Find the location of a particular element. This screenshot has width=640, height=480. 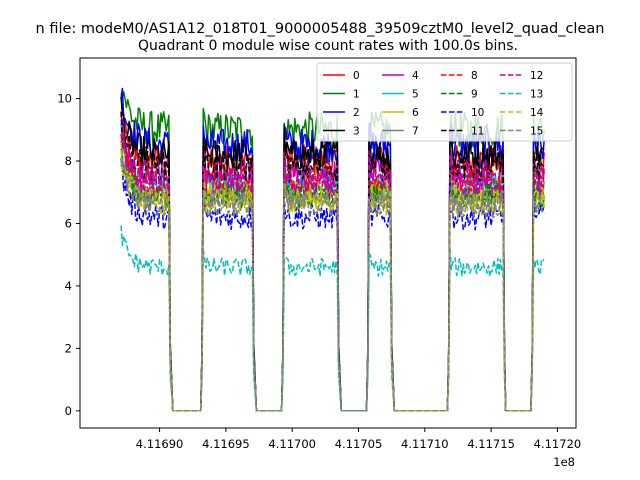

legend-label-6: 6 is located at coordinates (415, 113).